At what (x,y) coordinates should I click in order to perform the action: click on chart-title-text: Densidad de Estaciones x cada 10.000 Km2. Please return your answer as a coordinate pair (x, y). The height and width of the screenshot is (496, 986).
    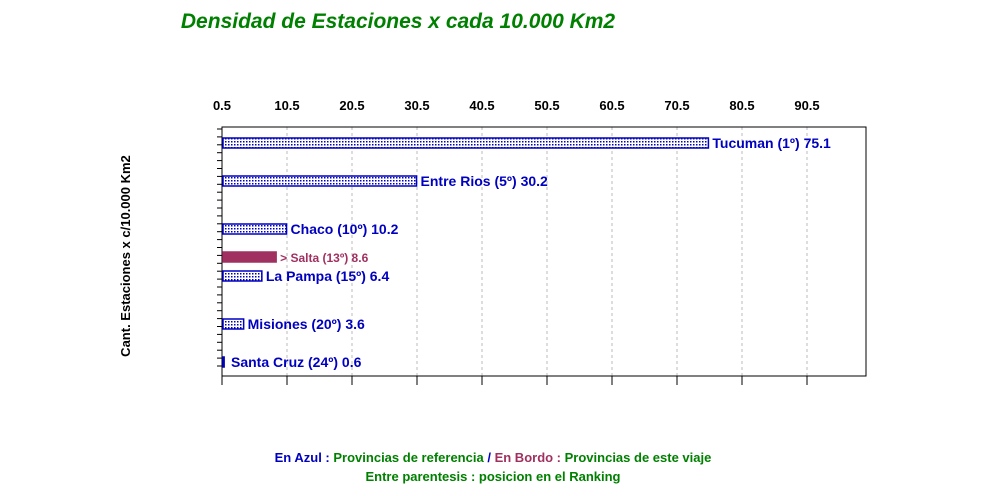
    Looking at the image, I should click on (398, 21).